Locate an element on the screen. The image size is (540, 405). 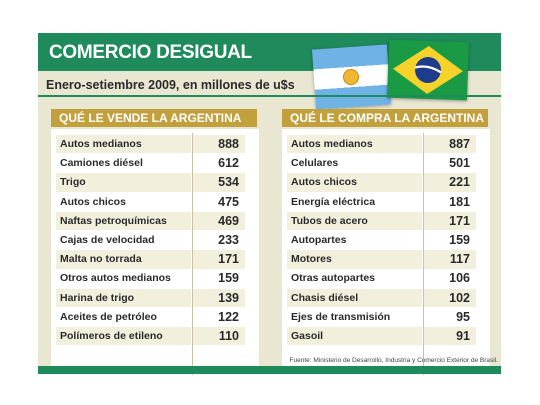
row-value: 612 is located at coordinates (228, 163).